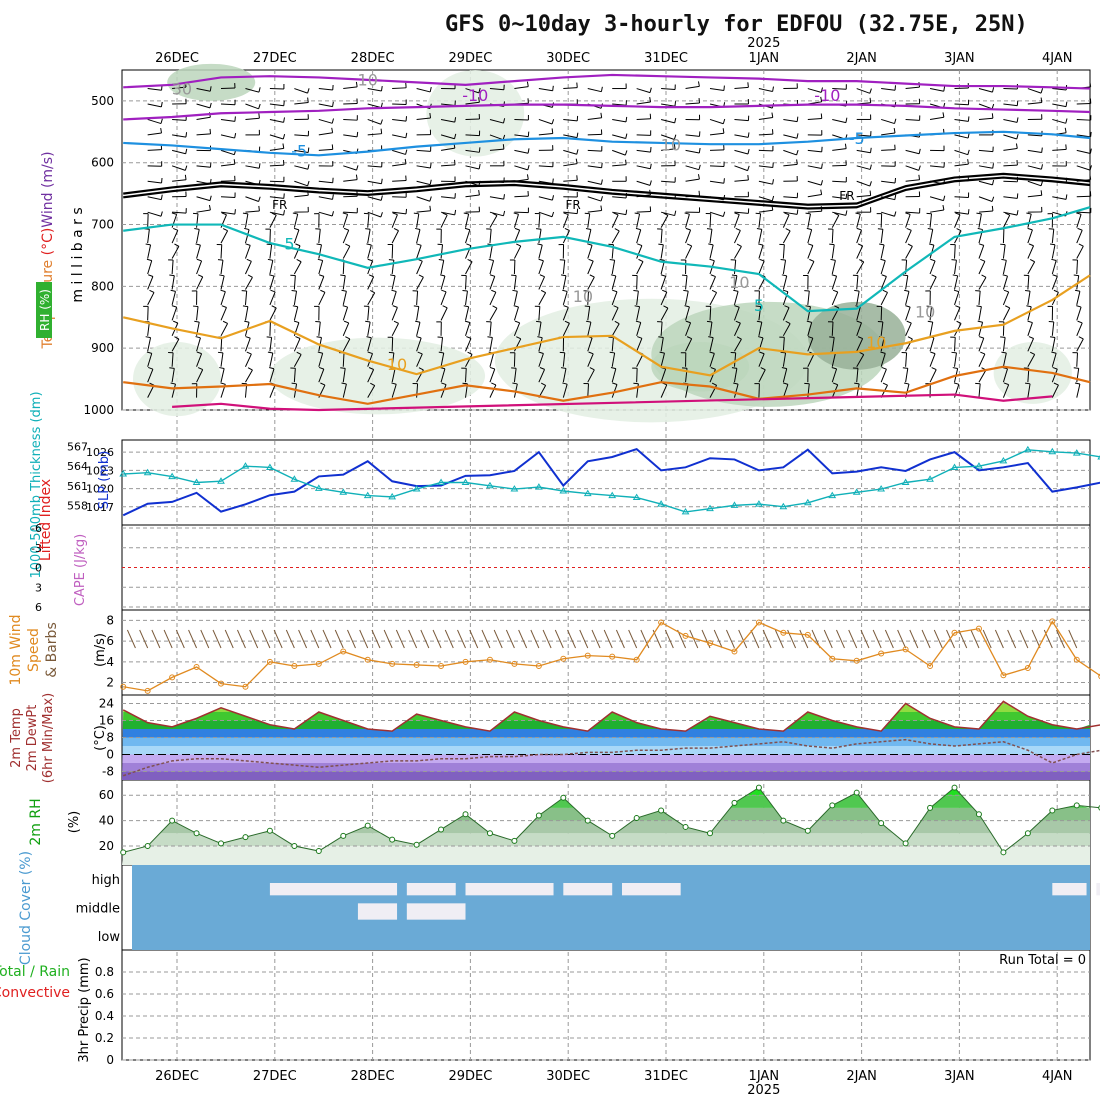 The image size is (1100, 1100). I want to click on contour-label: 5, so click(289, 243).